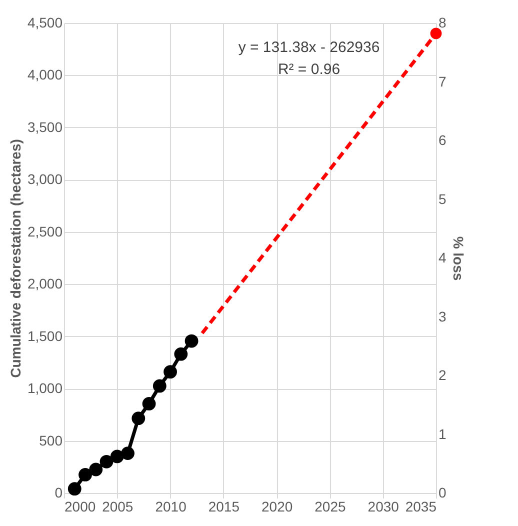  Describe the element at coordinates (45, 179) in the screenshot. I see `y-tick-label: 3,000` at that location.